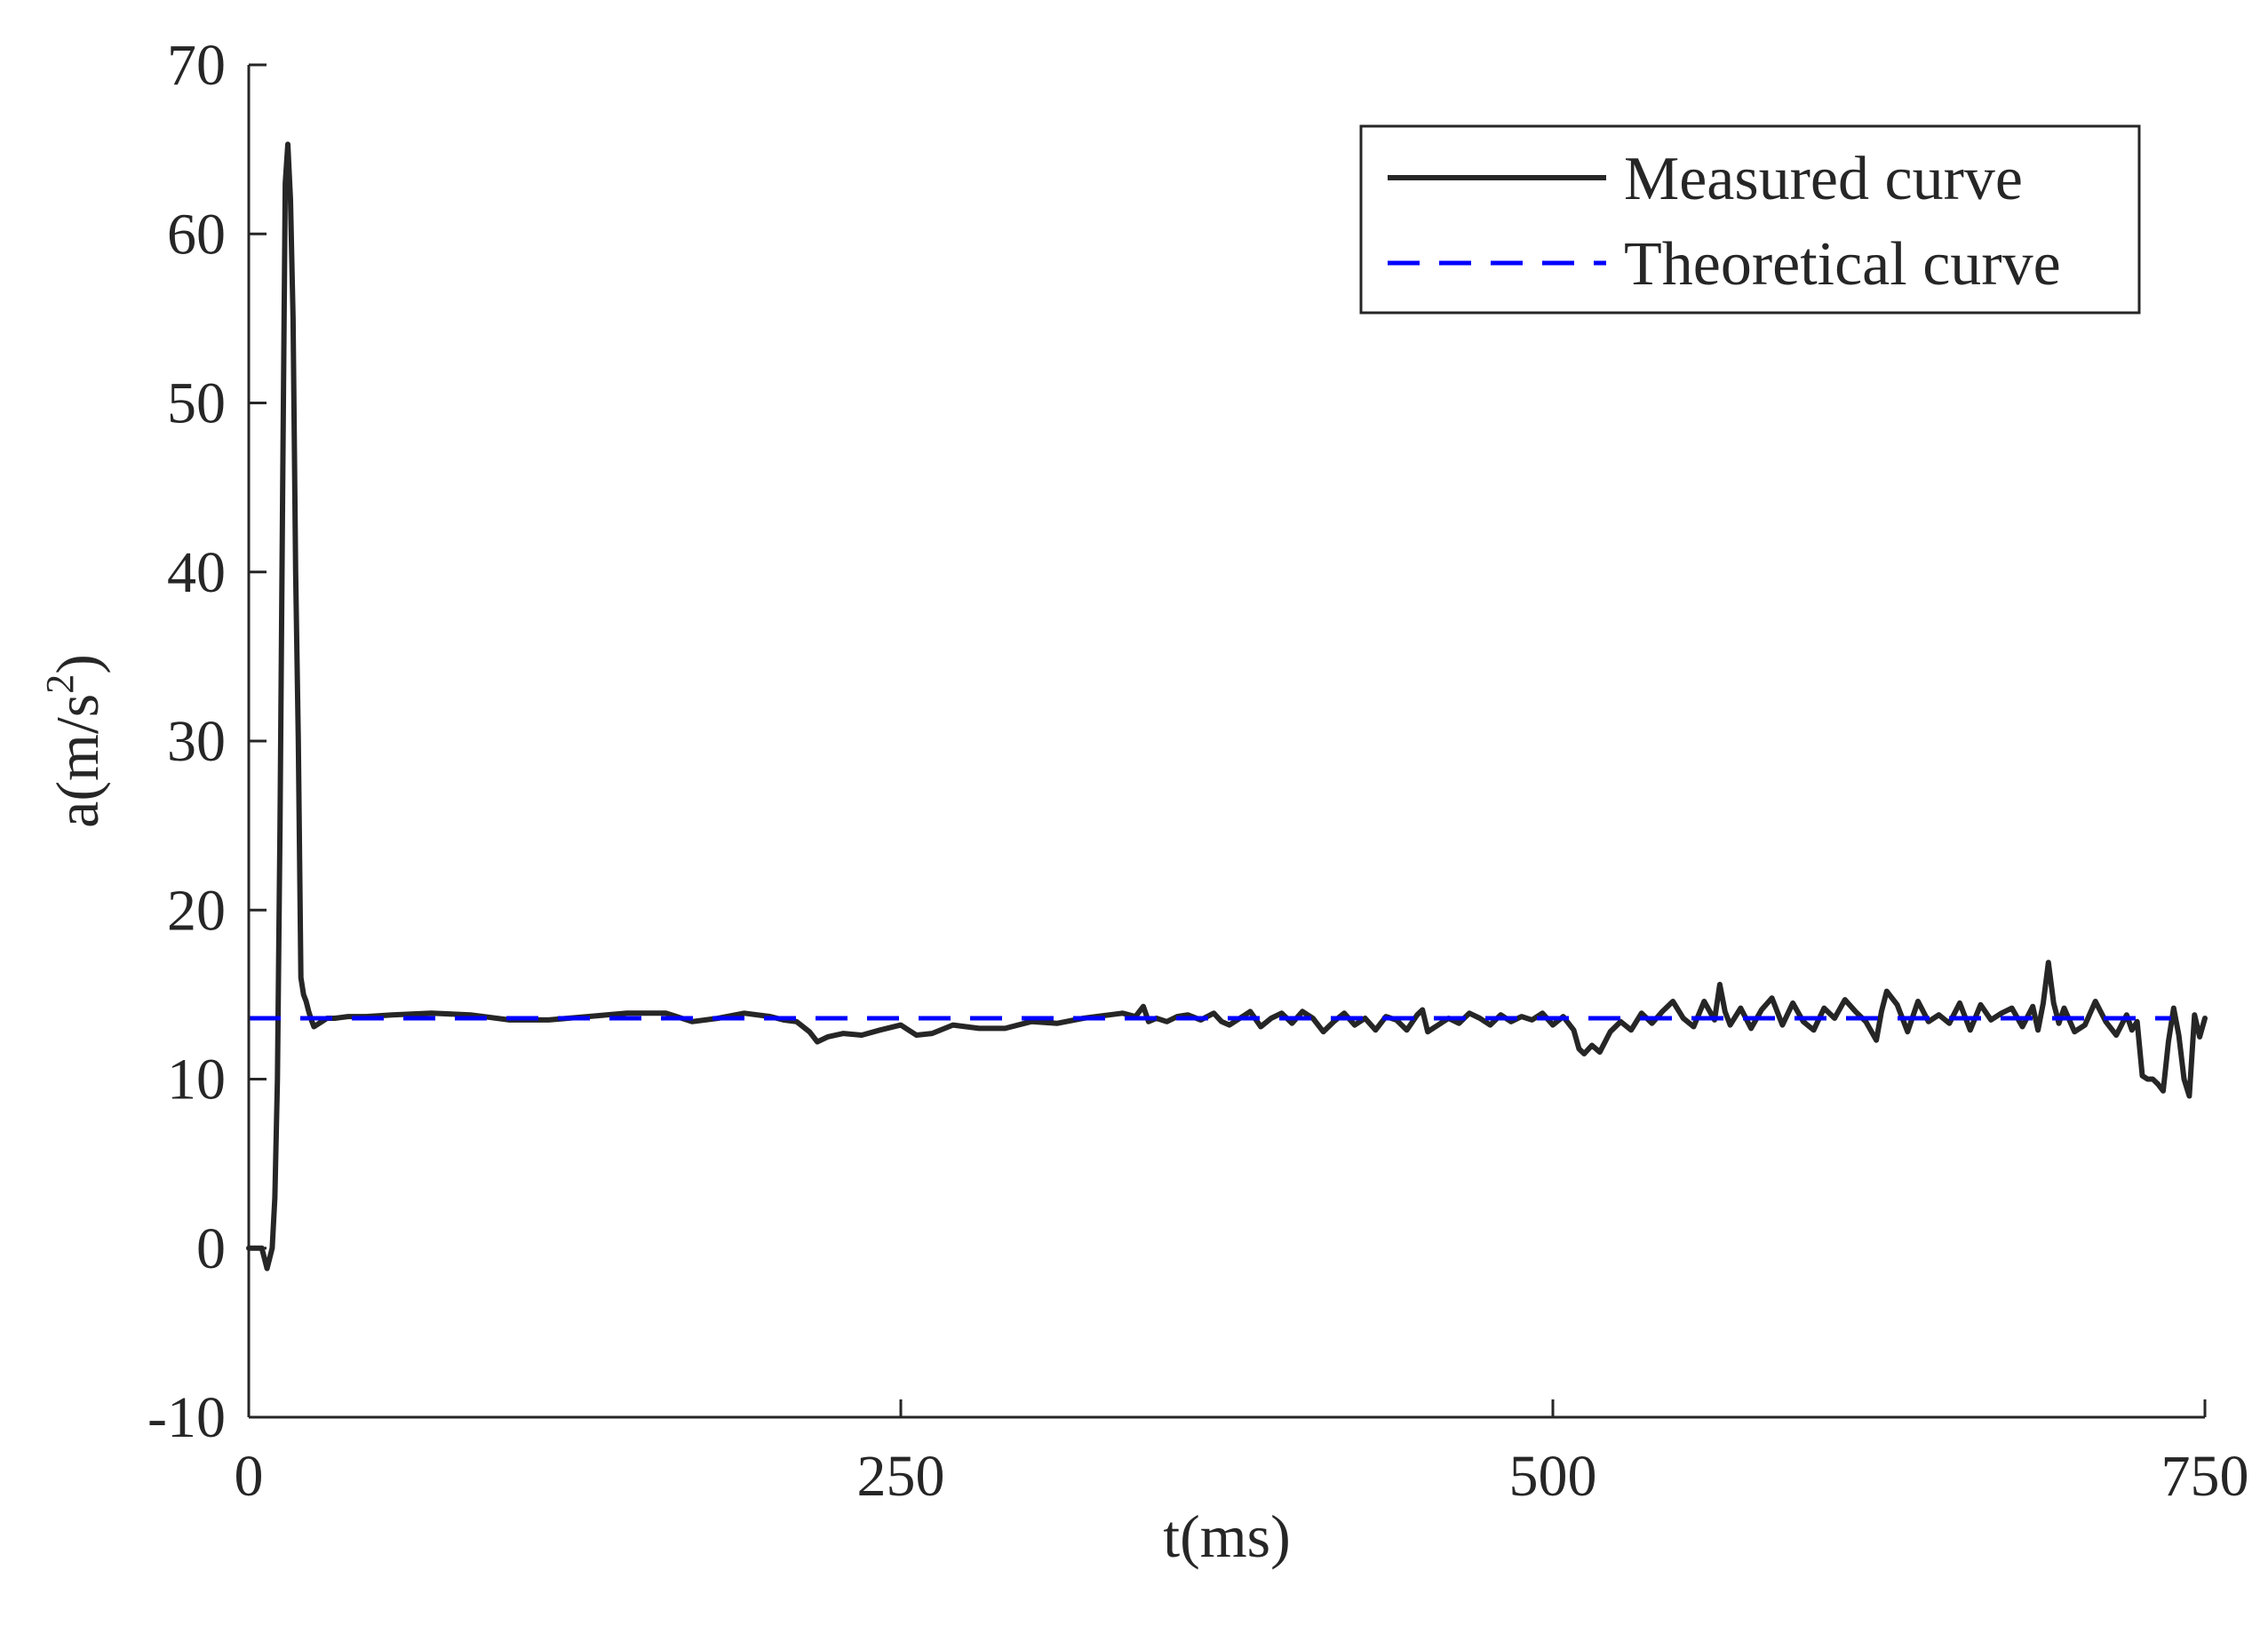 This screenshot has width=2268, height=1626. Describe the element at coordinates (1553, 1477) in the screenshot. I see `x-tick-label: 500` at that location.